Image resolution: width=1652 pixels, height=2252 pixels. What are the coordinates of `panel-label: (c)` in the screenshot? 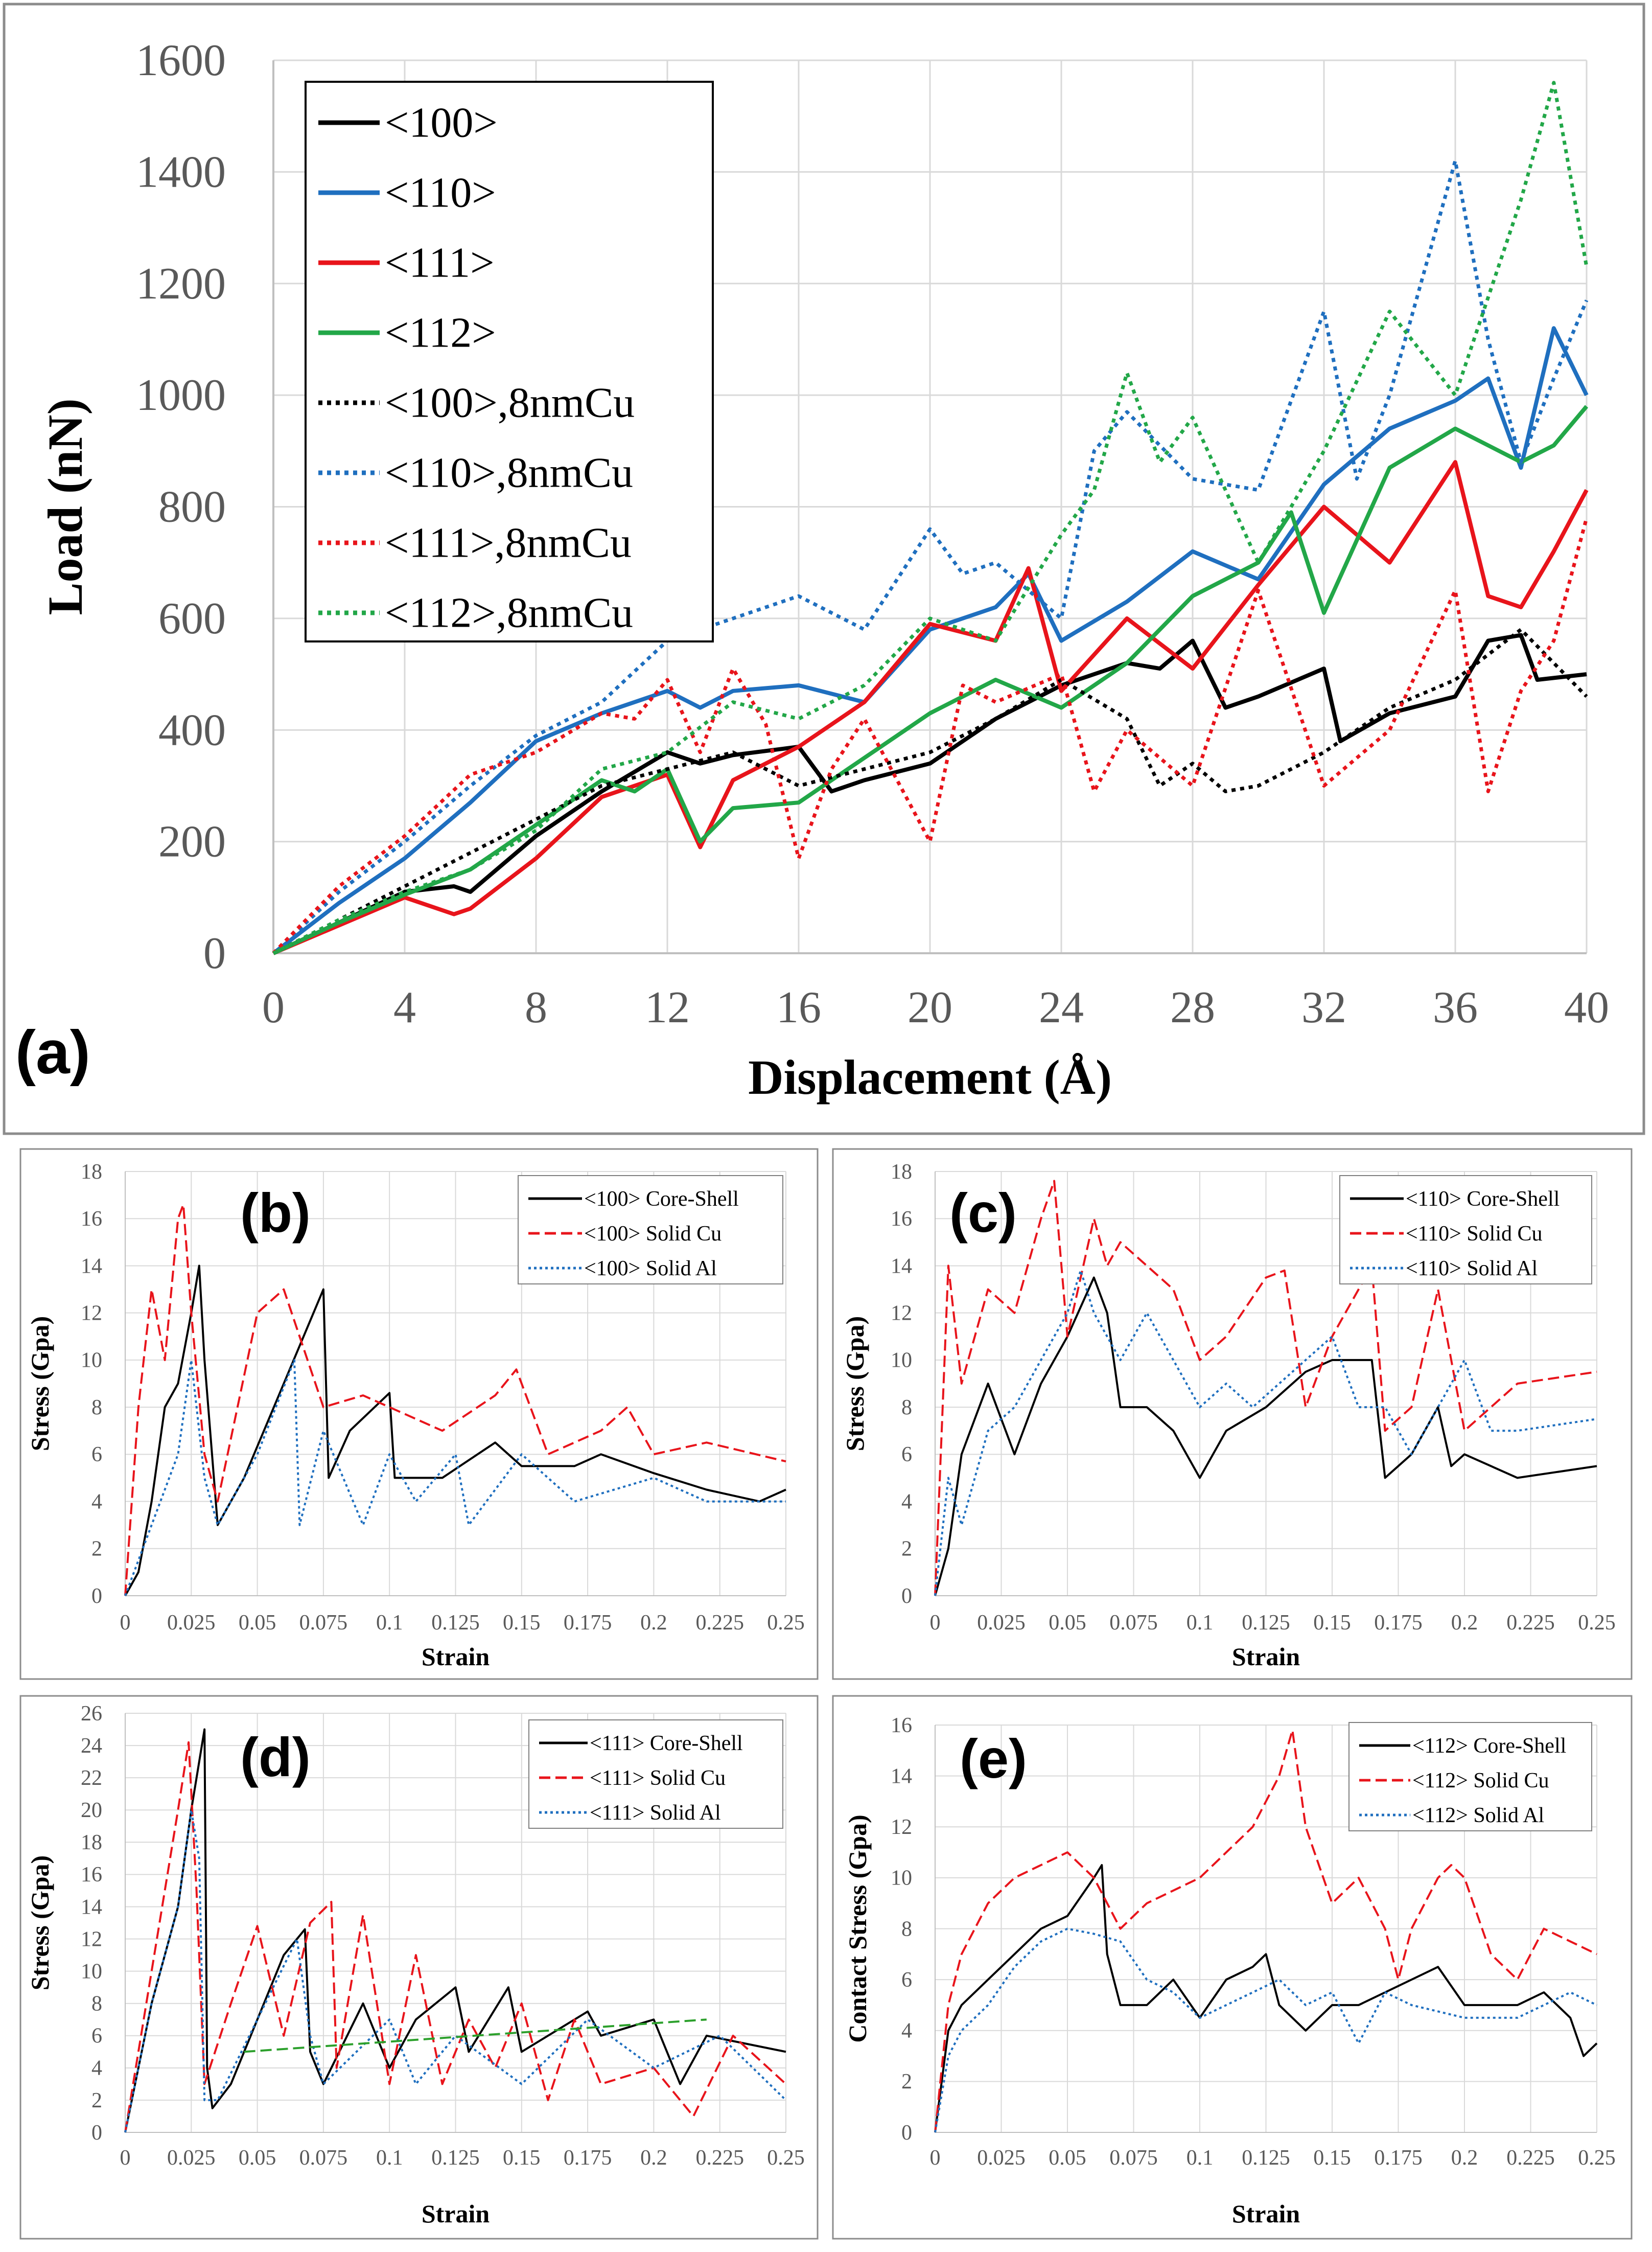 It's located at (983, 1213).